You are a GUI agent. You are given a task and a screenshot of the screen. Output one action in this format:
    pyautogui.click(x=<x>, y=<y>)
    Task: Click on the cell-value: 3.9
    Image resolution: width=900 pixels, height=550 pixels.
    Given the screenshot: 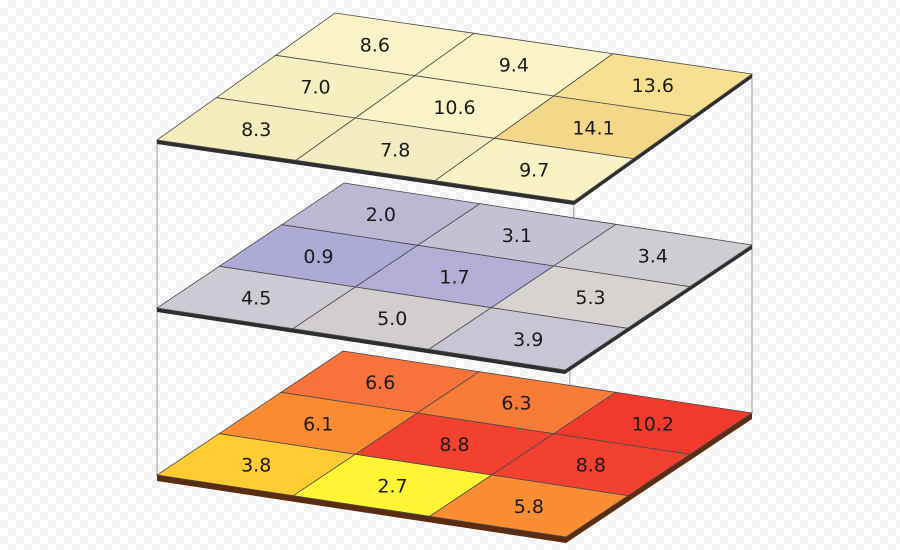 What is the action you would take?
    pyautogui.click(x=528, y=340)
    